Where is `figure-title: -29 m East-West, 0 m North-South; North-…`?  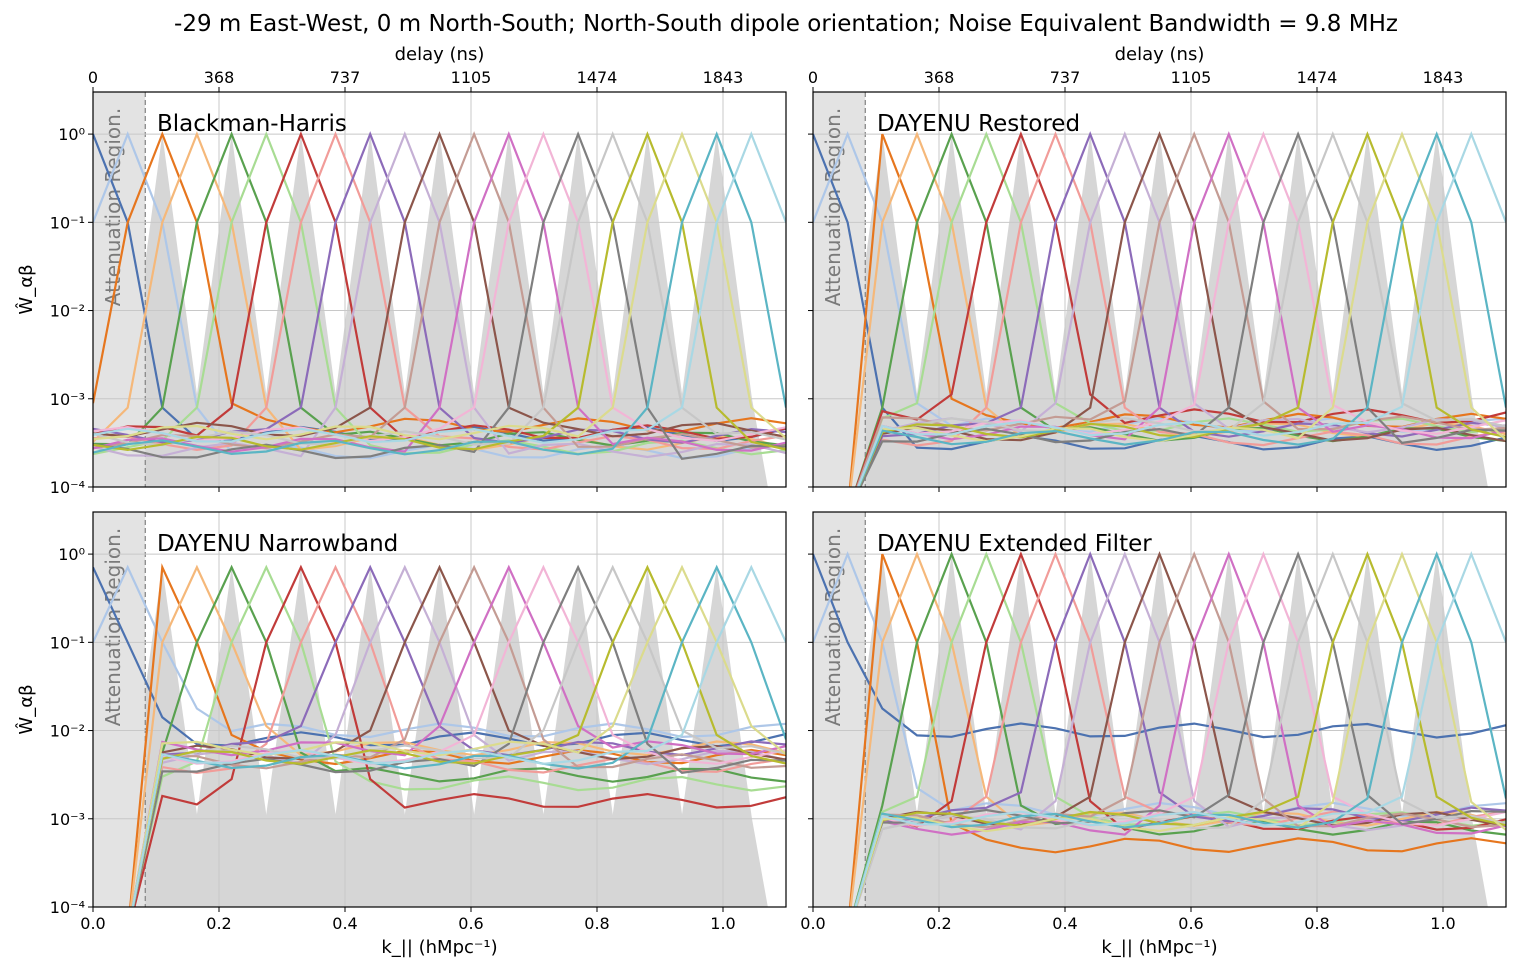
figure-title: -29 m East-West, 0 m North-South; North-… is located at coordinates (786, 24).